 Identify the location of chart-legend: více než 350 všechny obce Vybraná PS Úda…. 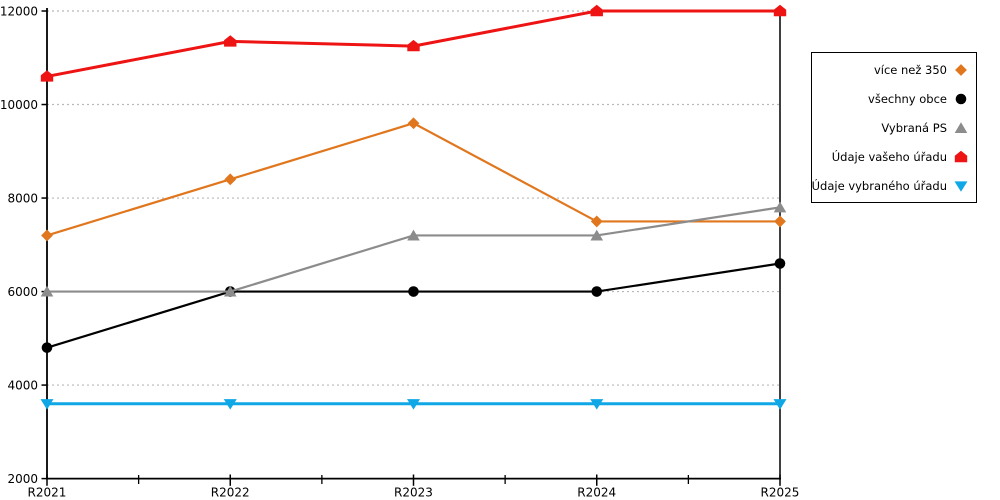
(894, 127).